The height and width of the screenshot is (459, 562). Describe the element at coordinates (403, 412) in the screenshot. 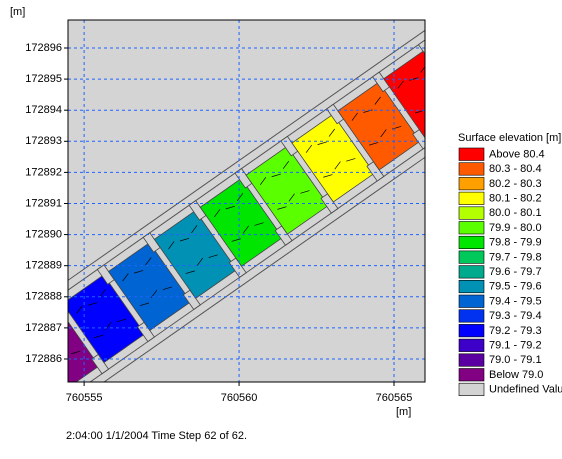

I see `x-unit: [m]` at that location.